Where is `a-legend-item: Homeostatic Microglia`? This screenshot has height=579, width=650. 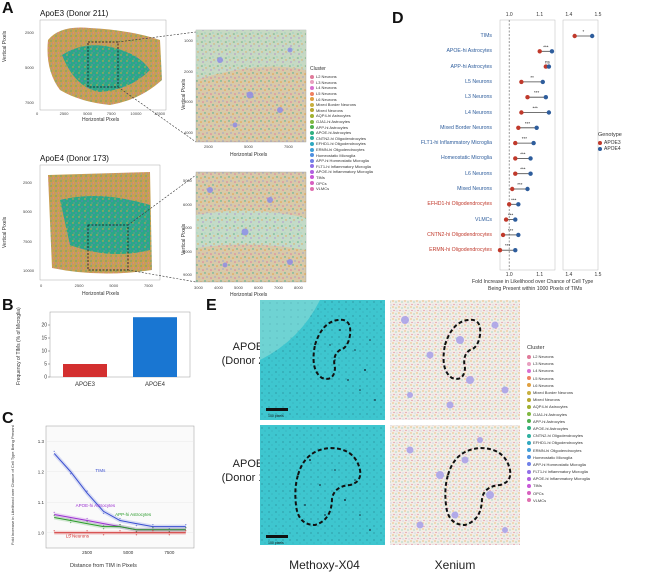
a-legend-item: Homeostatic Microglia is located at coordinates (350, 155).